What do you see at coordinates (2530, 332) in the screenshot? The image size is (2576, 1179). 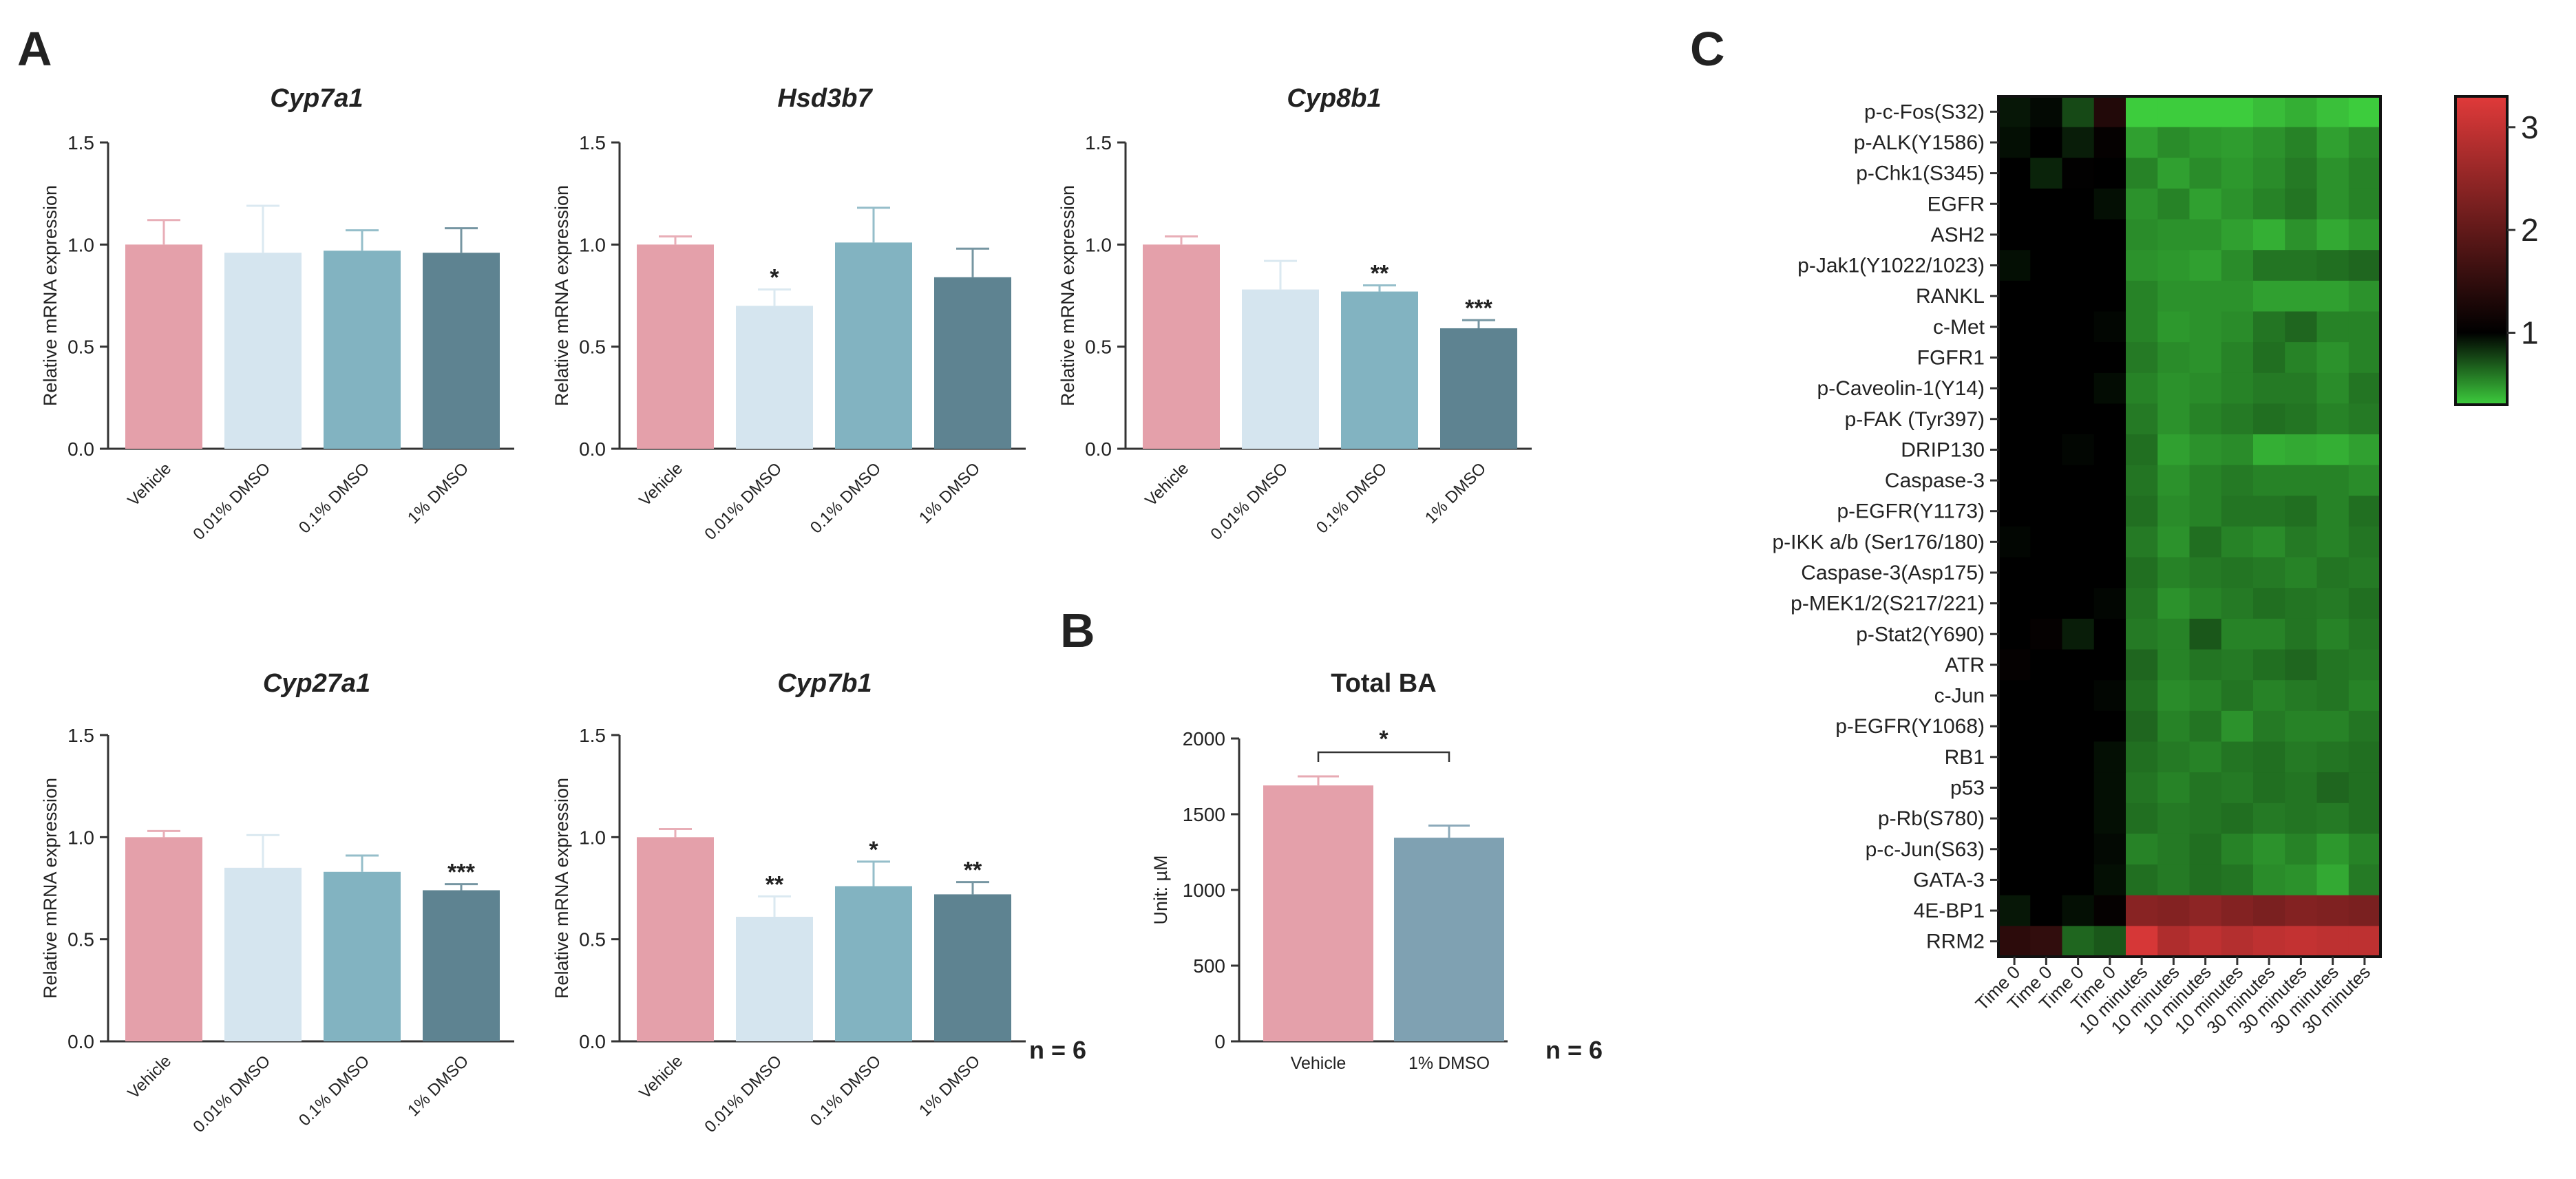 I see `colorbar-tick-label: 1` at bounding box center [2530, 332].